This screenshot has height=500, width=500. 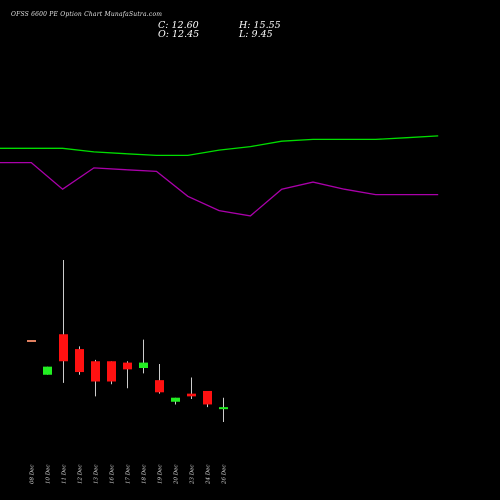 I want to click on x-tick-label: 11 Dec, so click(x=65, y=475).